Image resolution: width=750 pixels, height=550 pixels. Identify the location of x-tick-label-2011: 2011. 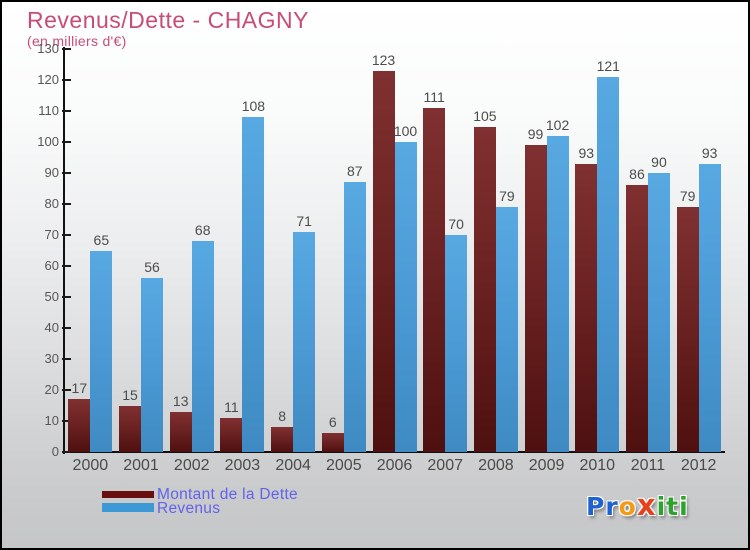
(648, 465).